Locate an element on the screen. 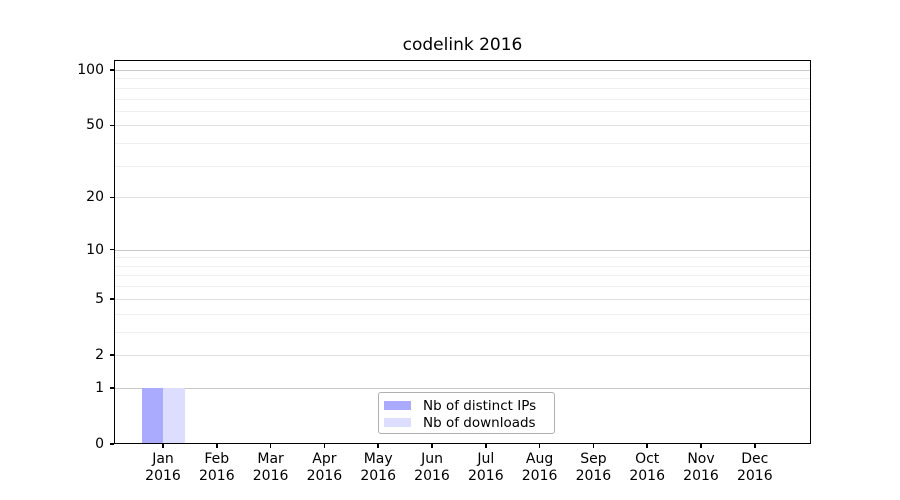 This screenshot has width=900, height=500. y-tick-label: 5 is located at coordinates (99, 298).